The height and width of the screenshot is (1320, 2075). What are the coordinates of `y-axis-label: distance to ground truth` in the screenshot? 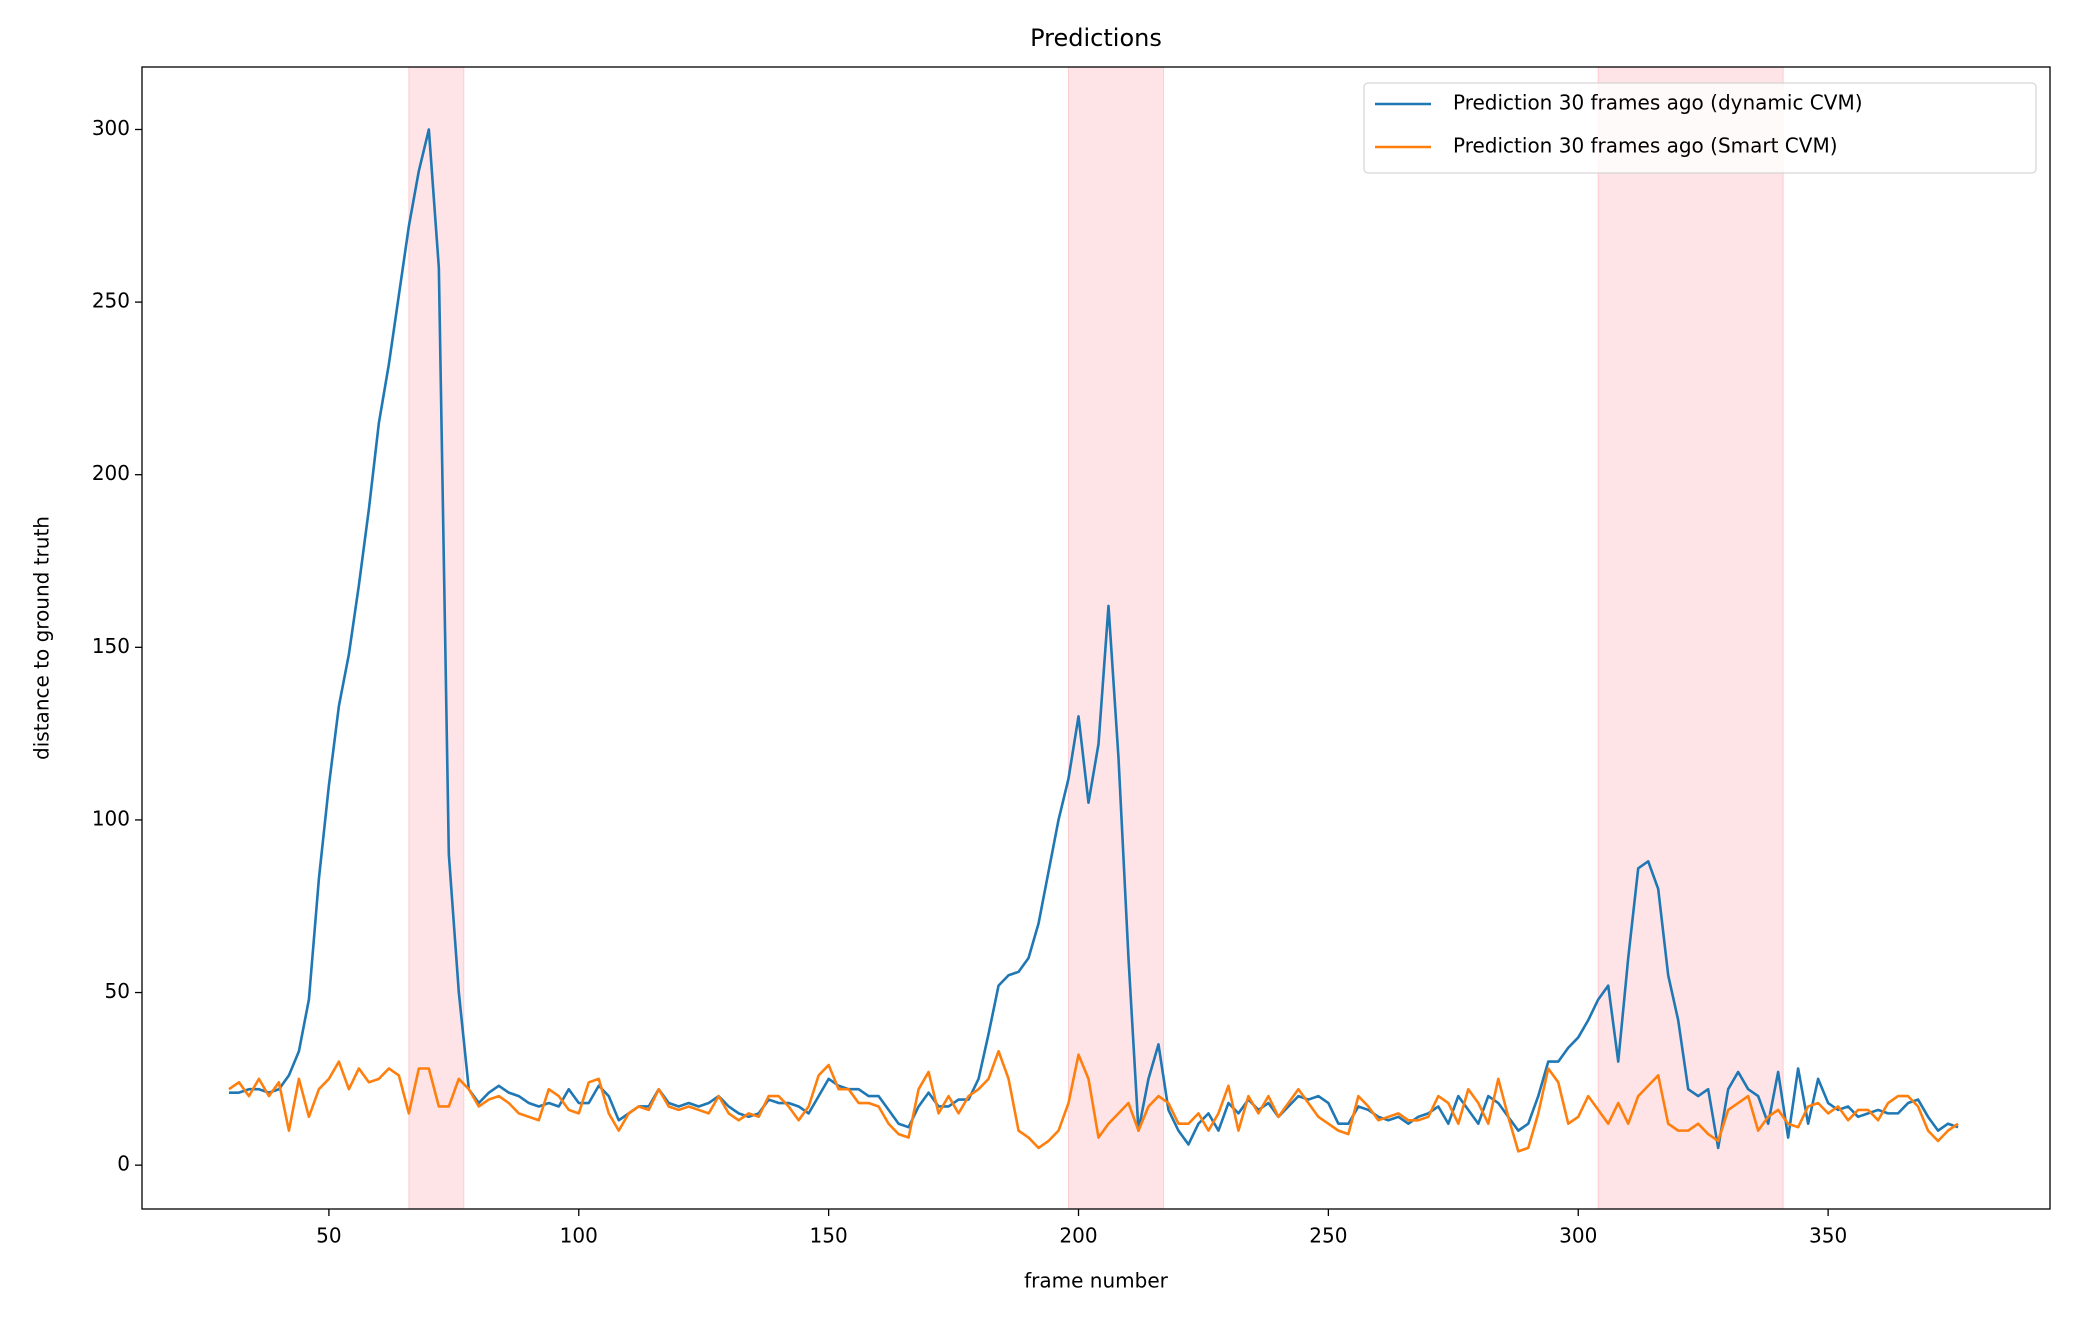 It's located at (42, 638).